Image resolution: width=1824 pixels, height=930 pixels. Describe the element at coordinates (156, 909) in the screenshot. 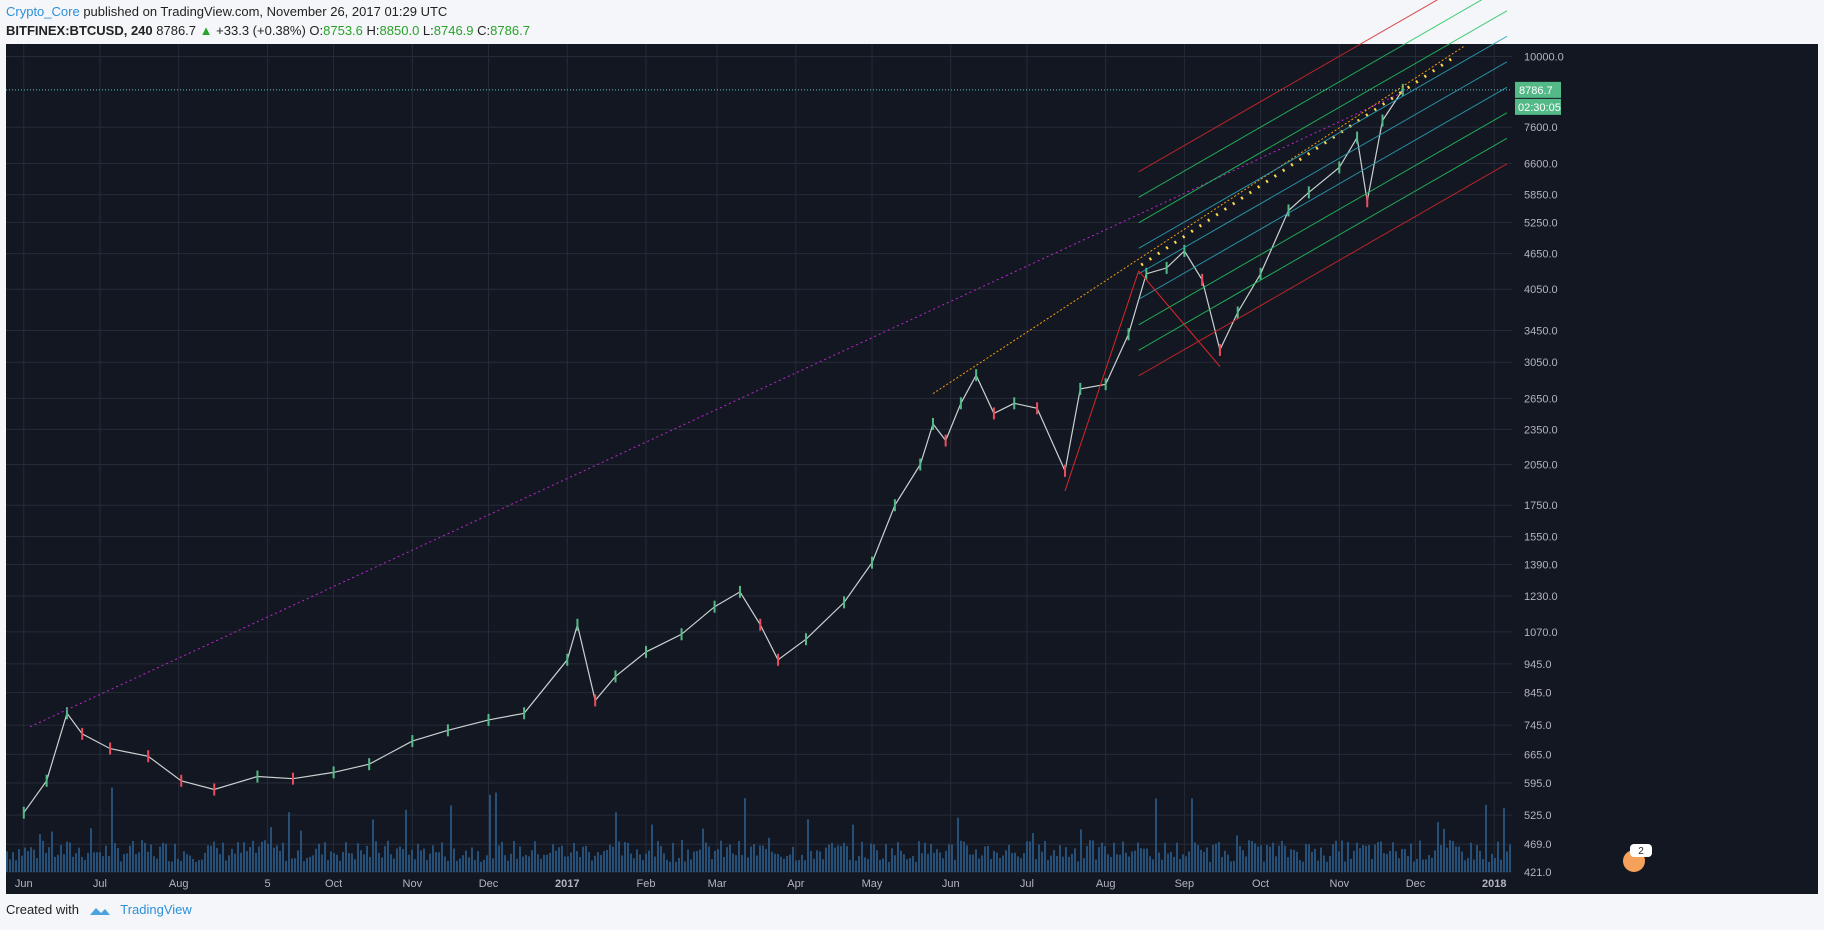

I see `tradingview-link: TradingView` at that location.